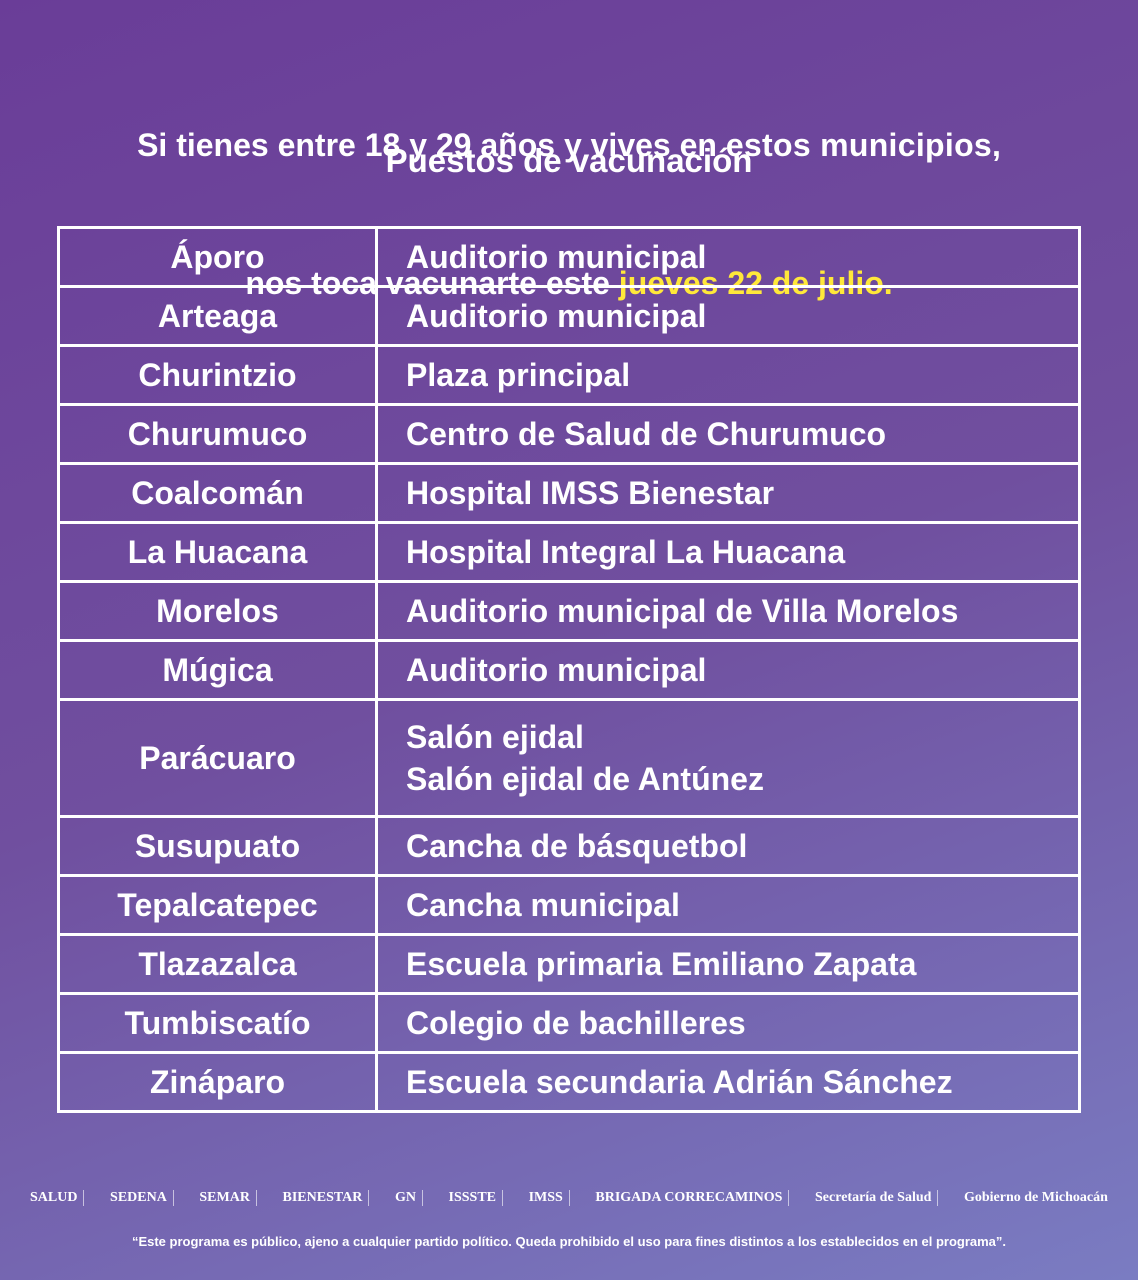  What do you see at coordinates (217, 493) in the screenshot?
I see `municipio: Coalcomán` at bounding box center [217, 493].